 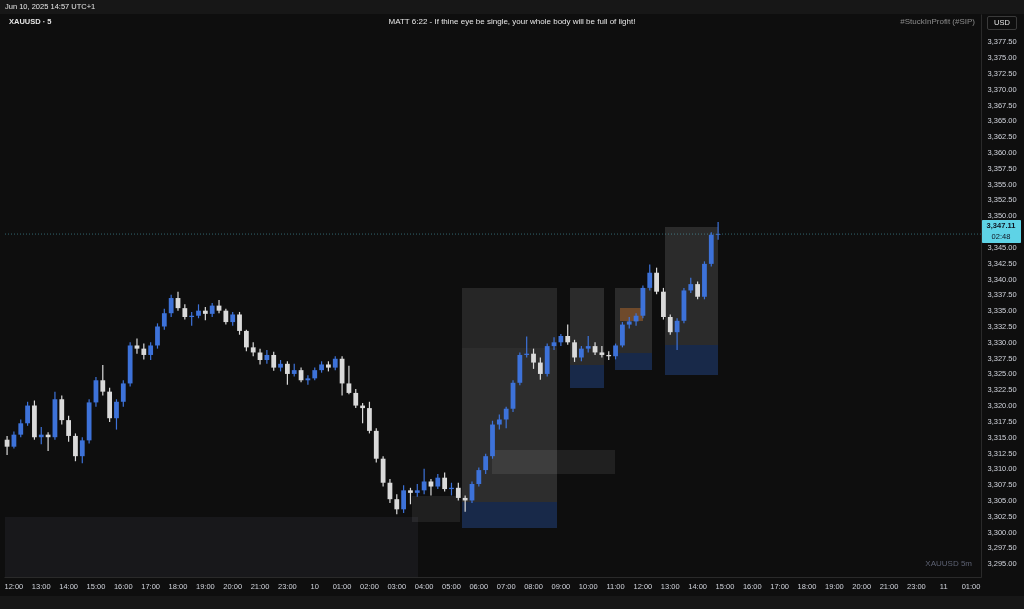 What do you see at coordinates (948, 564) in the screenshot?
I see `annotation: XAUUSD 5m` at bounding box center [948, 564].